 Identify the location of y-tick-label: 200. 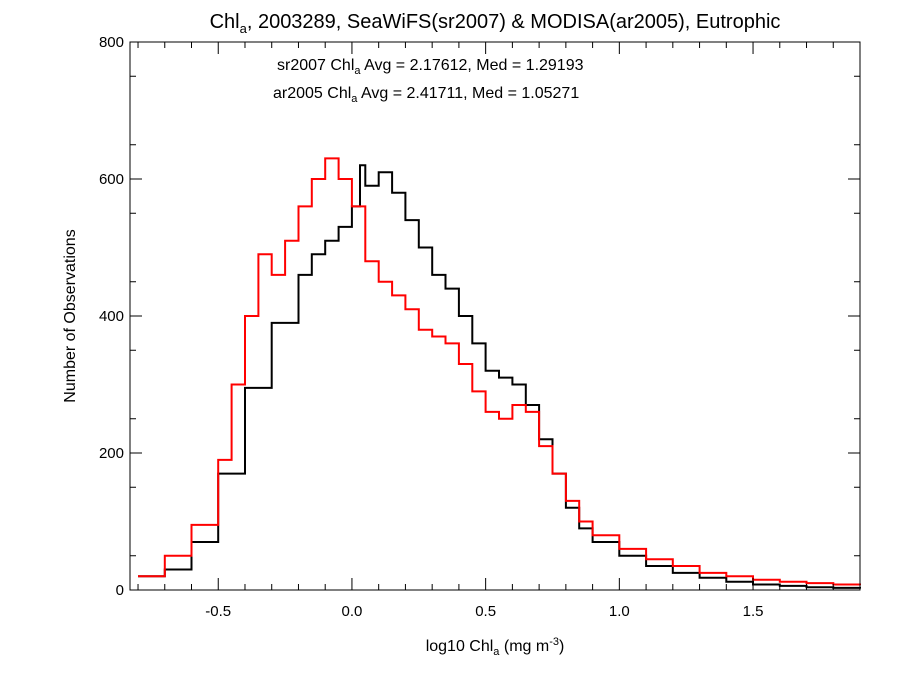
(111, 453).